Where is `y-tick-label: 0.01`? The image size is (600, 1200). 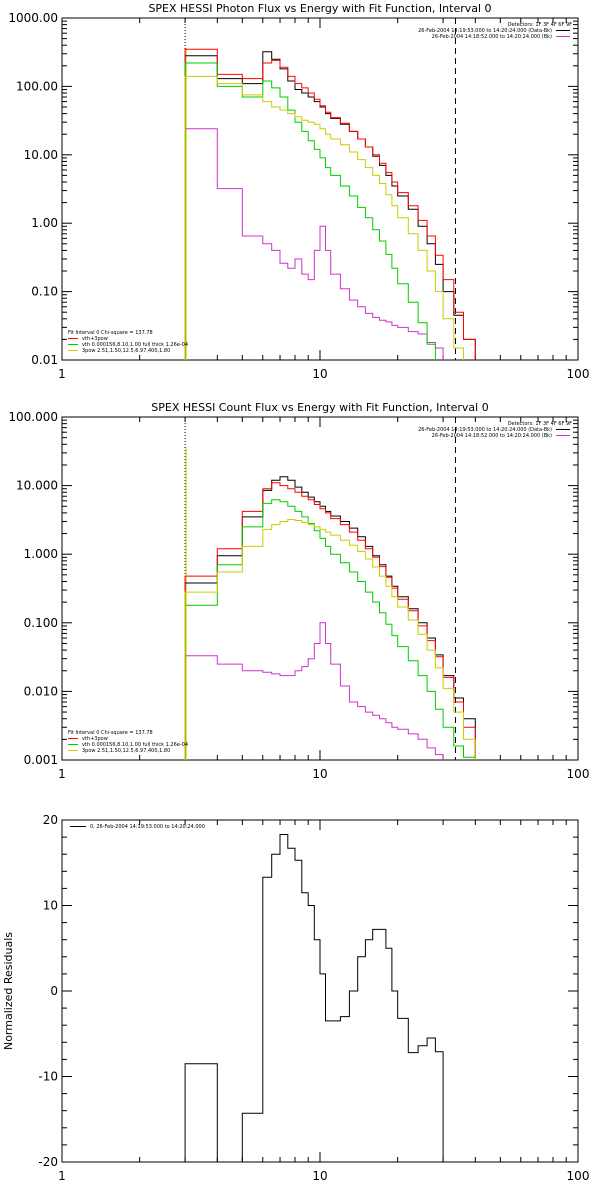
y-tick-label: 0.01 is located at coordinates (44, 360).